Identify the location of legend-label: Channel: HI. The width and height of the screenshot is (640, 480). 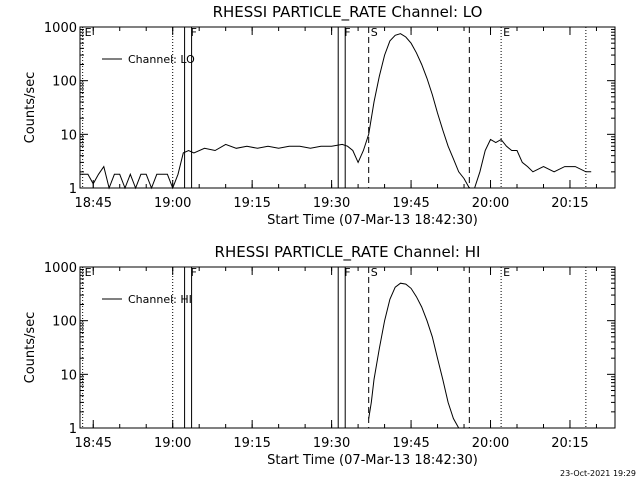
(160, 299).